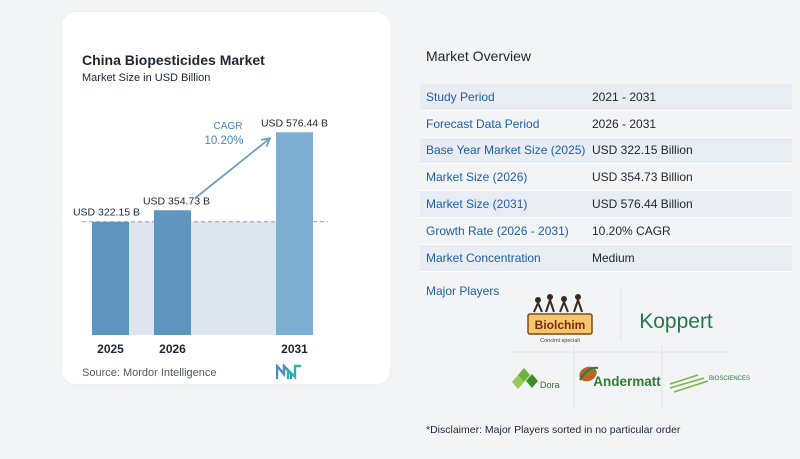 This screenshot has height=459, width=800. I want to click on overview-row: Growth Rate (2026 - 2031) 10.20% CAGR, so click(606, 231).